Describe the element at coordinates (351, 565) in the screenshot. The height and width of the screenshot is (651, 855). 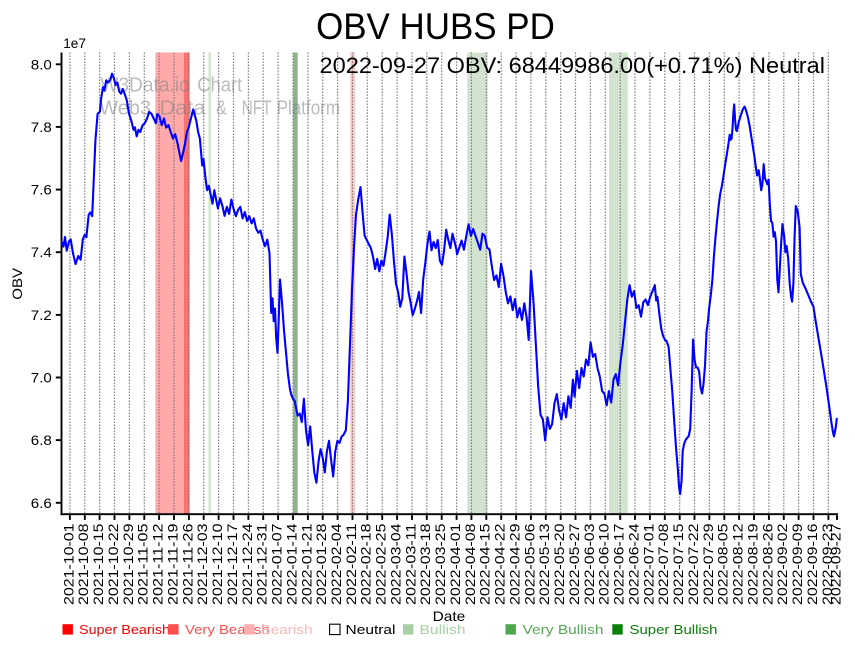
I see `svg-text: 2022-02-11` at that location.